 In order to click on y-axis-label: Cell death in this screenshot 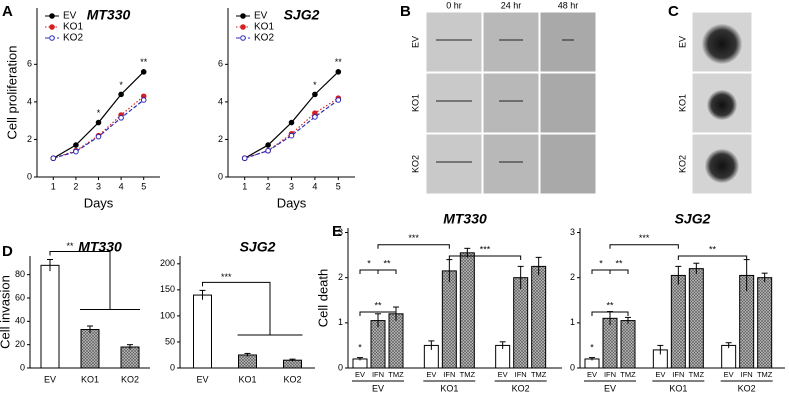, I will do `click(322, 298)`.